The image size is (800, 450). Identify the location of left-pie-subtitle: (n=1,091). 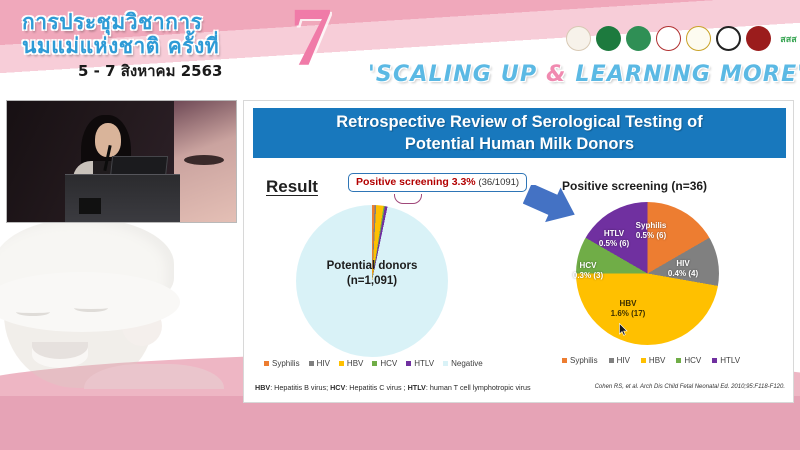
(372, 281).